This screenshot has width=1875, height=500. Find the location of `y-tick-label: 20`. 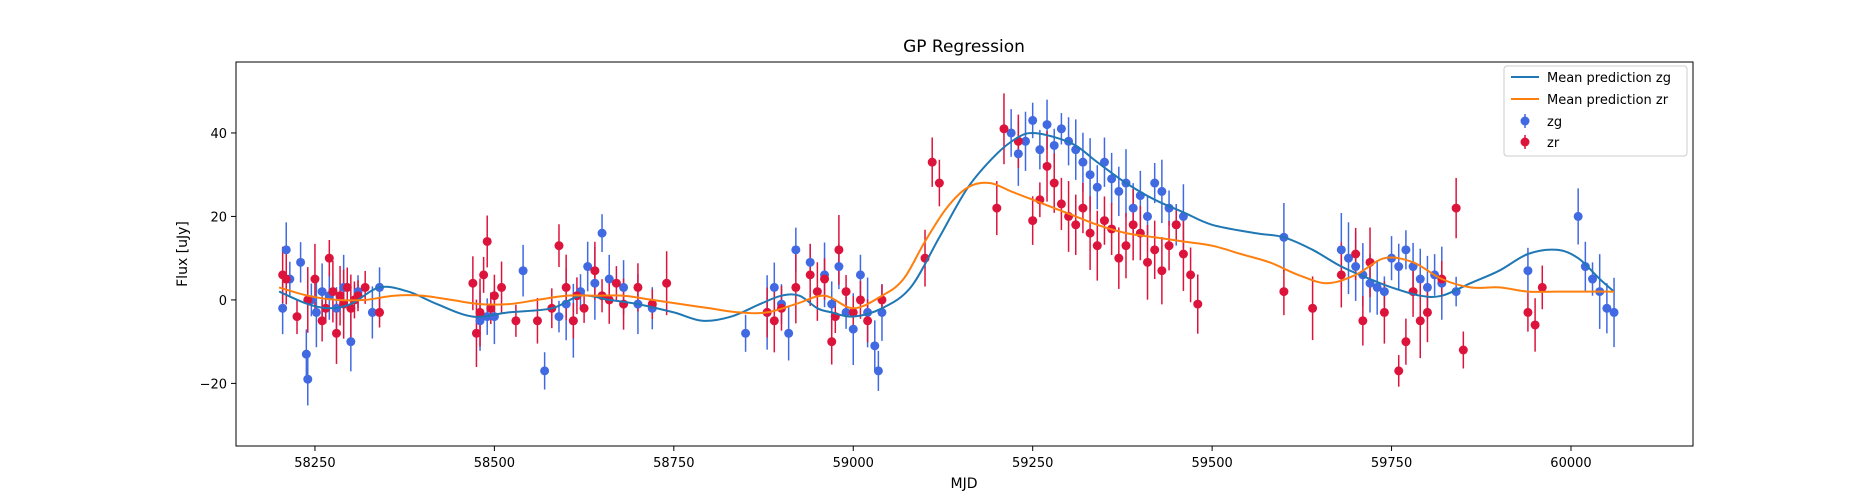

y-tick-label: 20 is located at coordinates (218, 217).